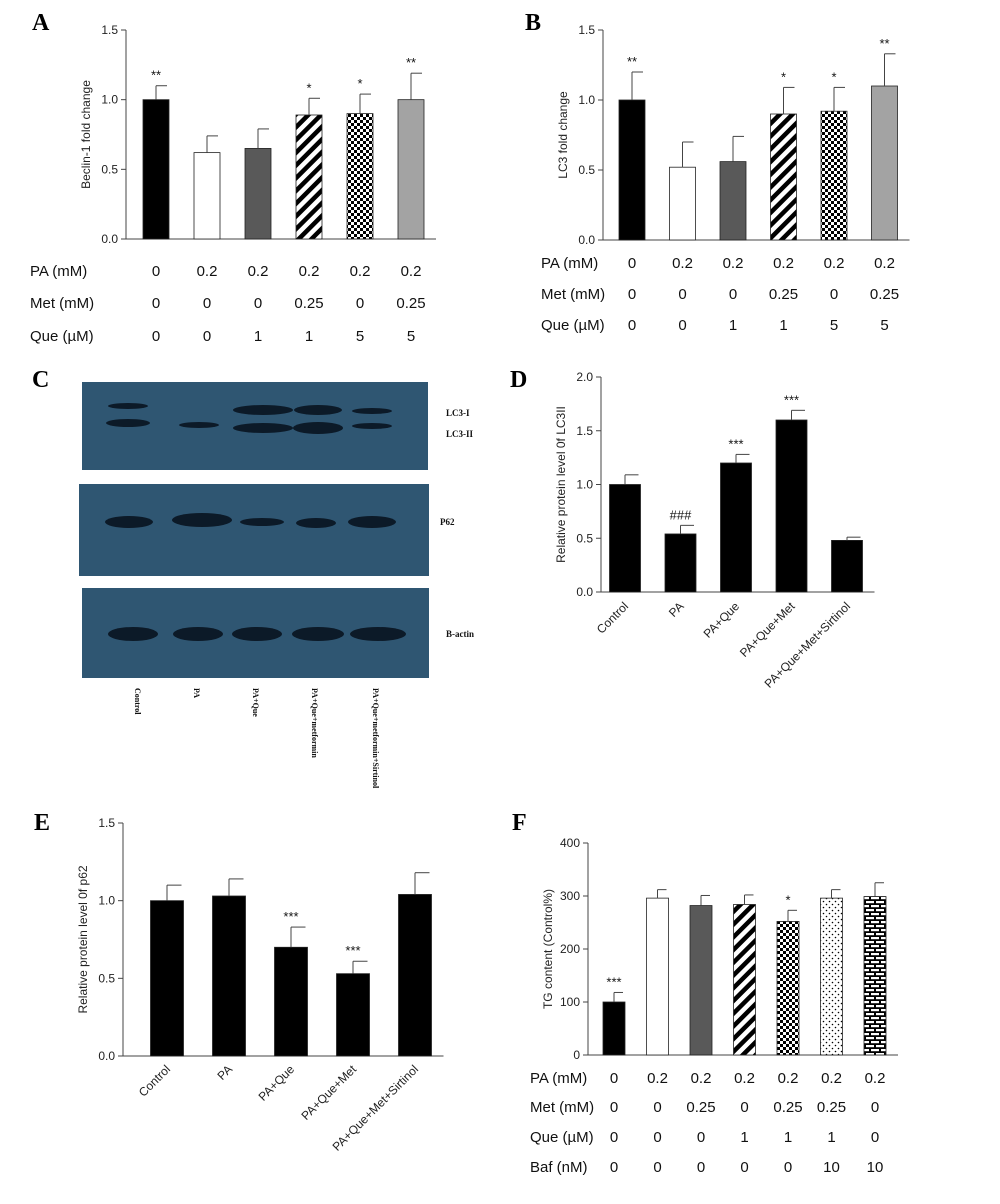 The image size is (1000, 1204). Describe the element at coordinates (375, 738) in the screenshot. I see `lane-label-5: PA+Que+metformin+Sirtinol` at that location.